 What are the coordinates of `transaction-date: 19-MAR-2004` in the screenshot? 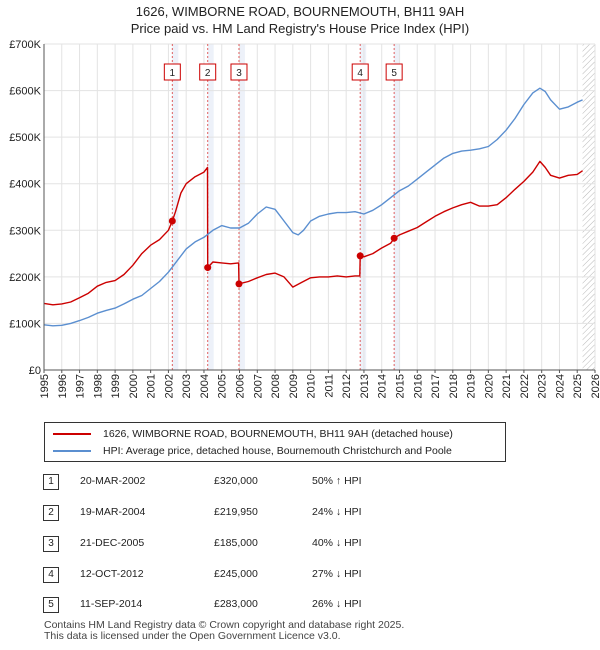 It's located at (113, 512).